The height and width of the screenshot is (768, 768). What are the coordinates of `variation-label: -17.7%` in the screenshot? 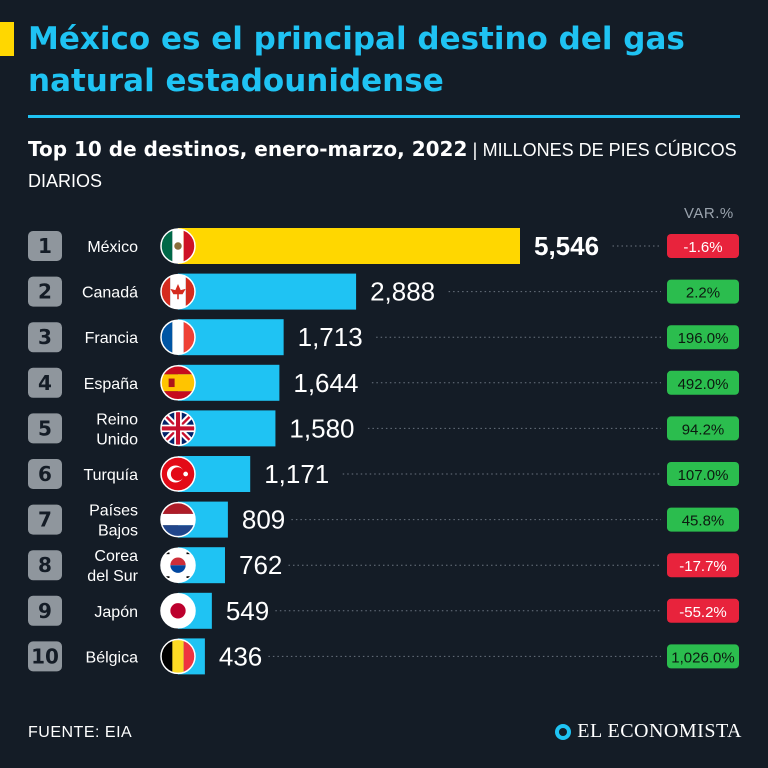 It's located at (703, 566).